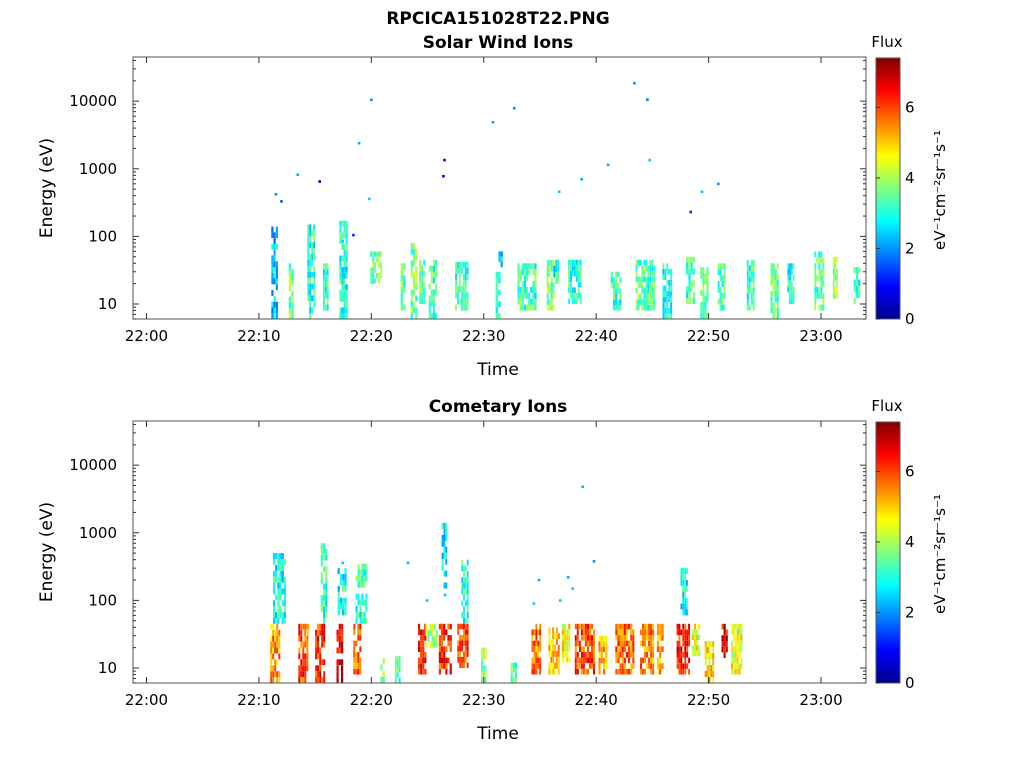 Image resolution: width=1024 pixels, height=768 pixels. I want to click on y-tick-label: 1000, so click(98, 533).